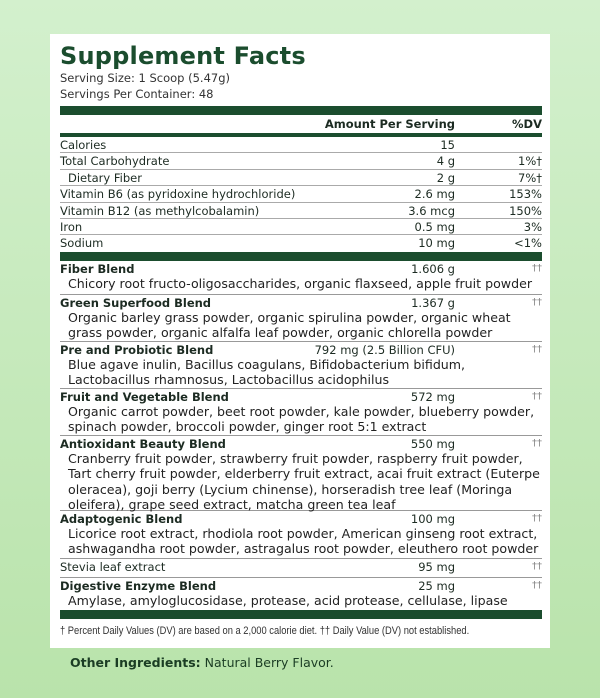 The height and width of the screenshot is (698, 600). What do you see at coordinates (144, 396) in the screenshot?
I see `blend-name: Fruit and Vegetable Blend` at bounding box center [144, 396].